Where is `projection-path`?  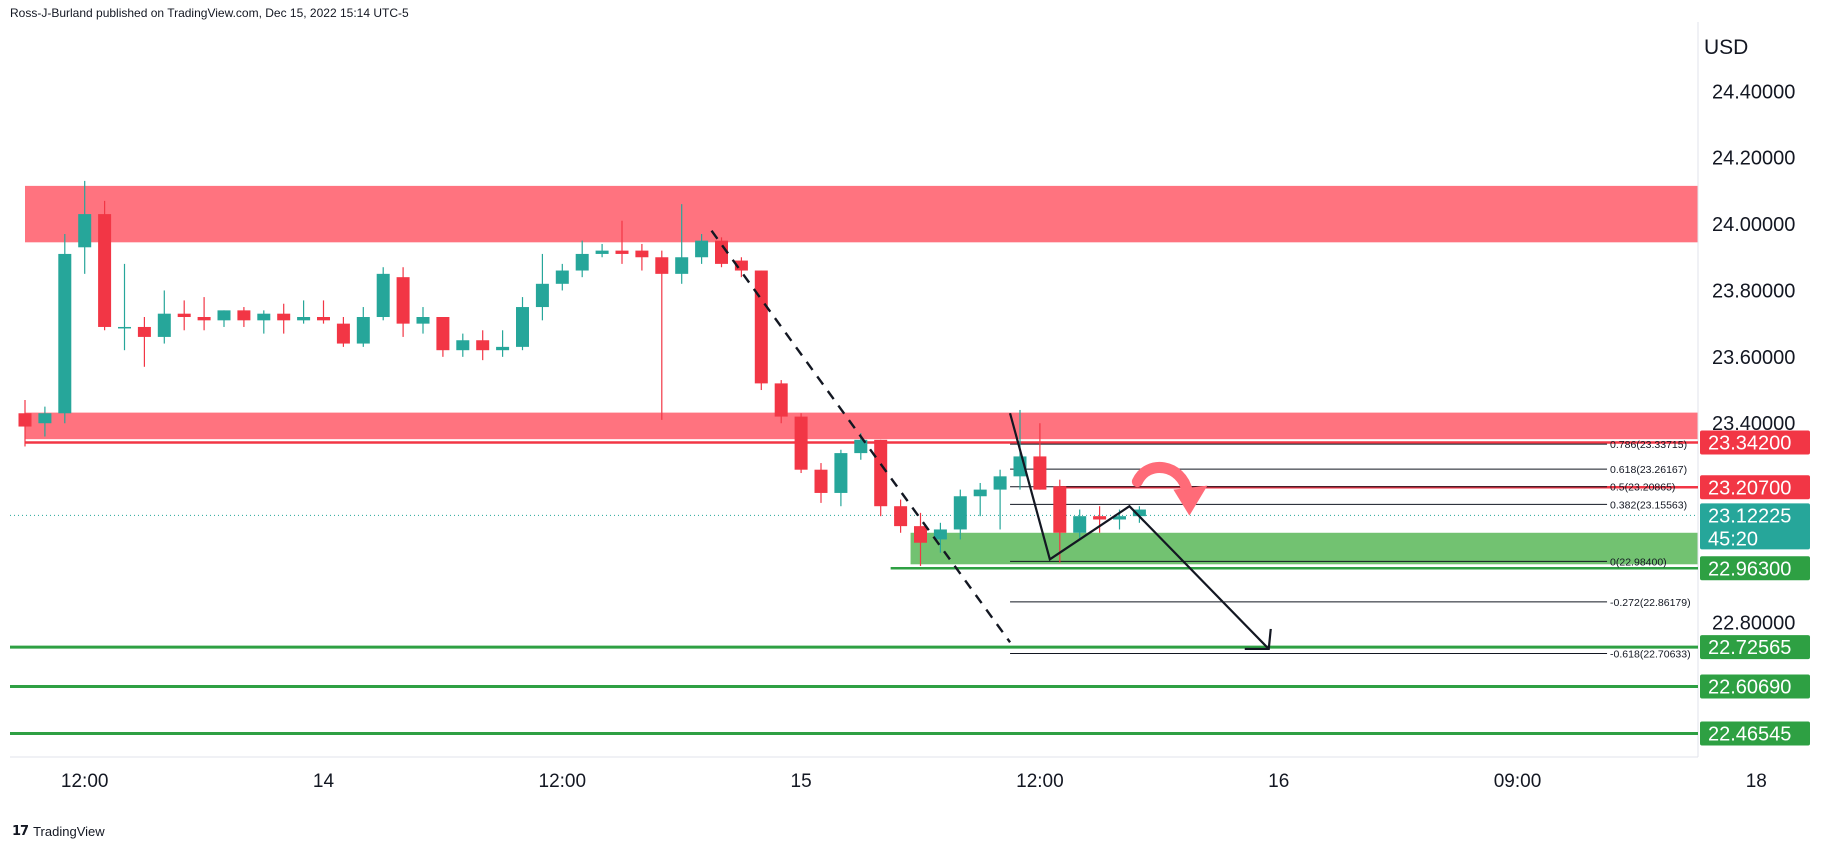
projection-path is located at coordinates (1139, 531).